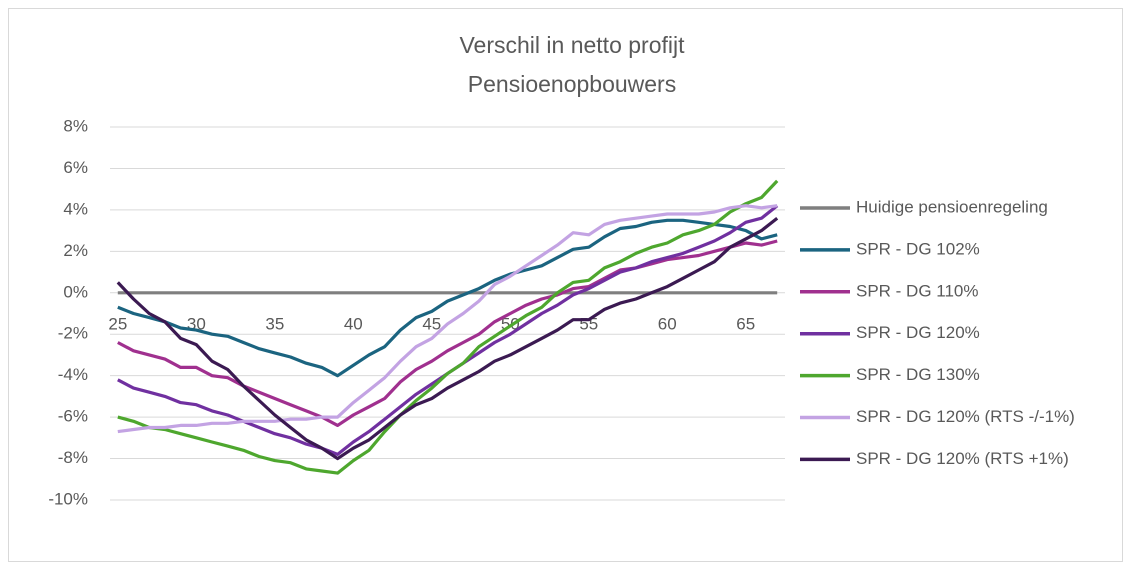 This screenshot has height=570, width=1131. Describe the element at coordinates (667, 323) in the screenshot. I see `x-tick-label: 60` at that location.